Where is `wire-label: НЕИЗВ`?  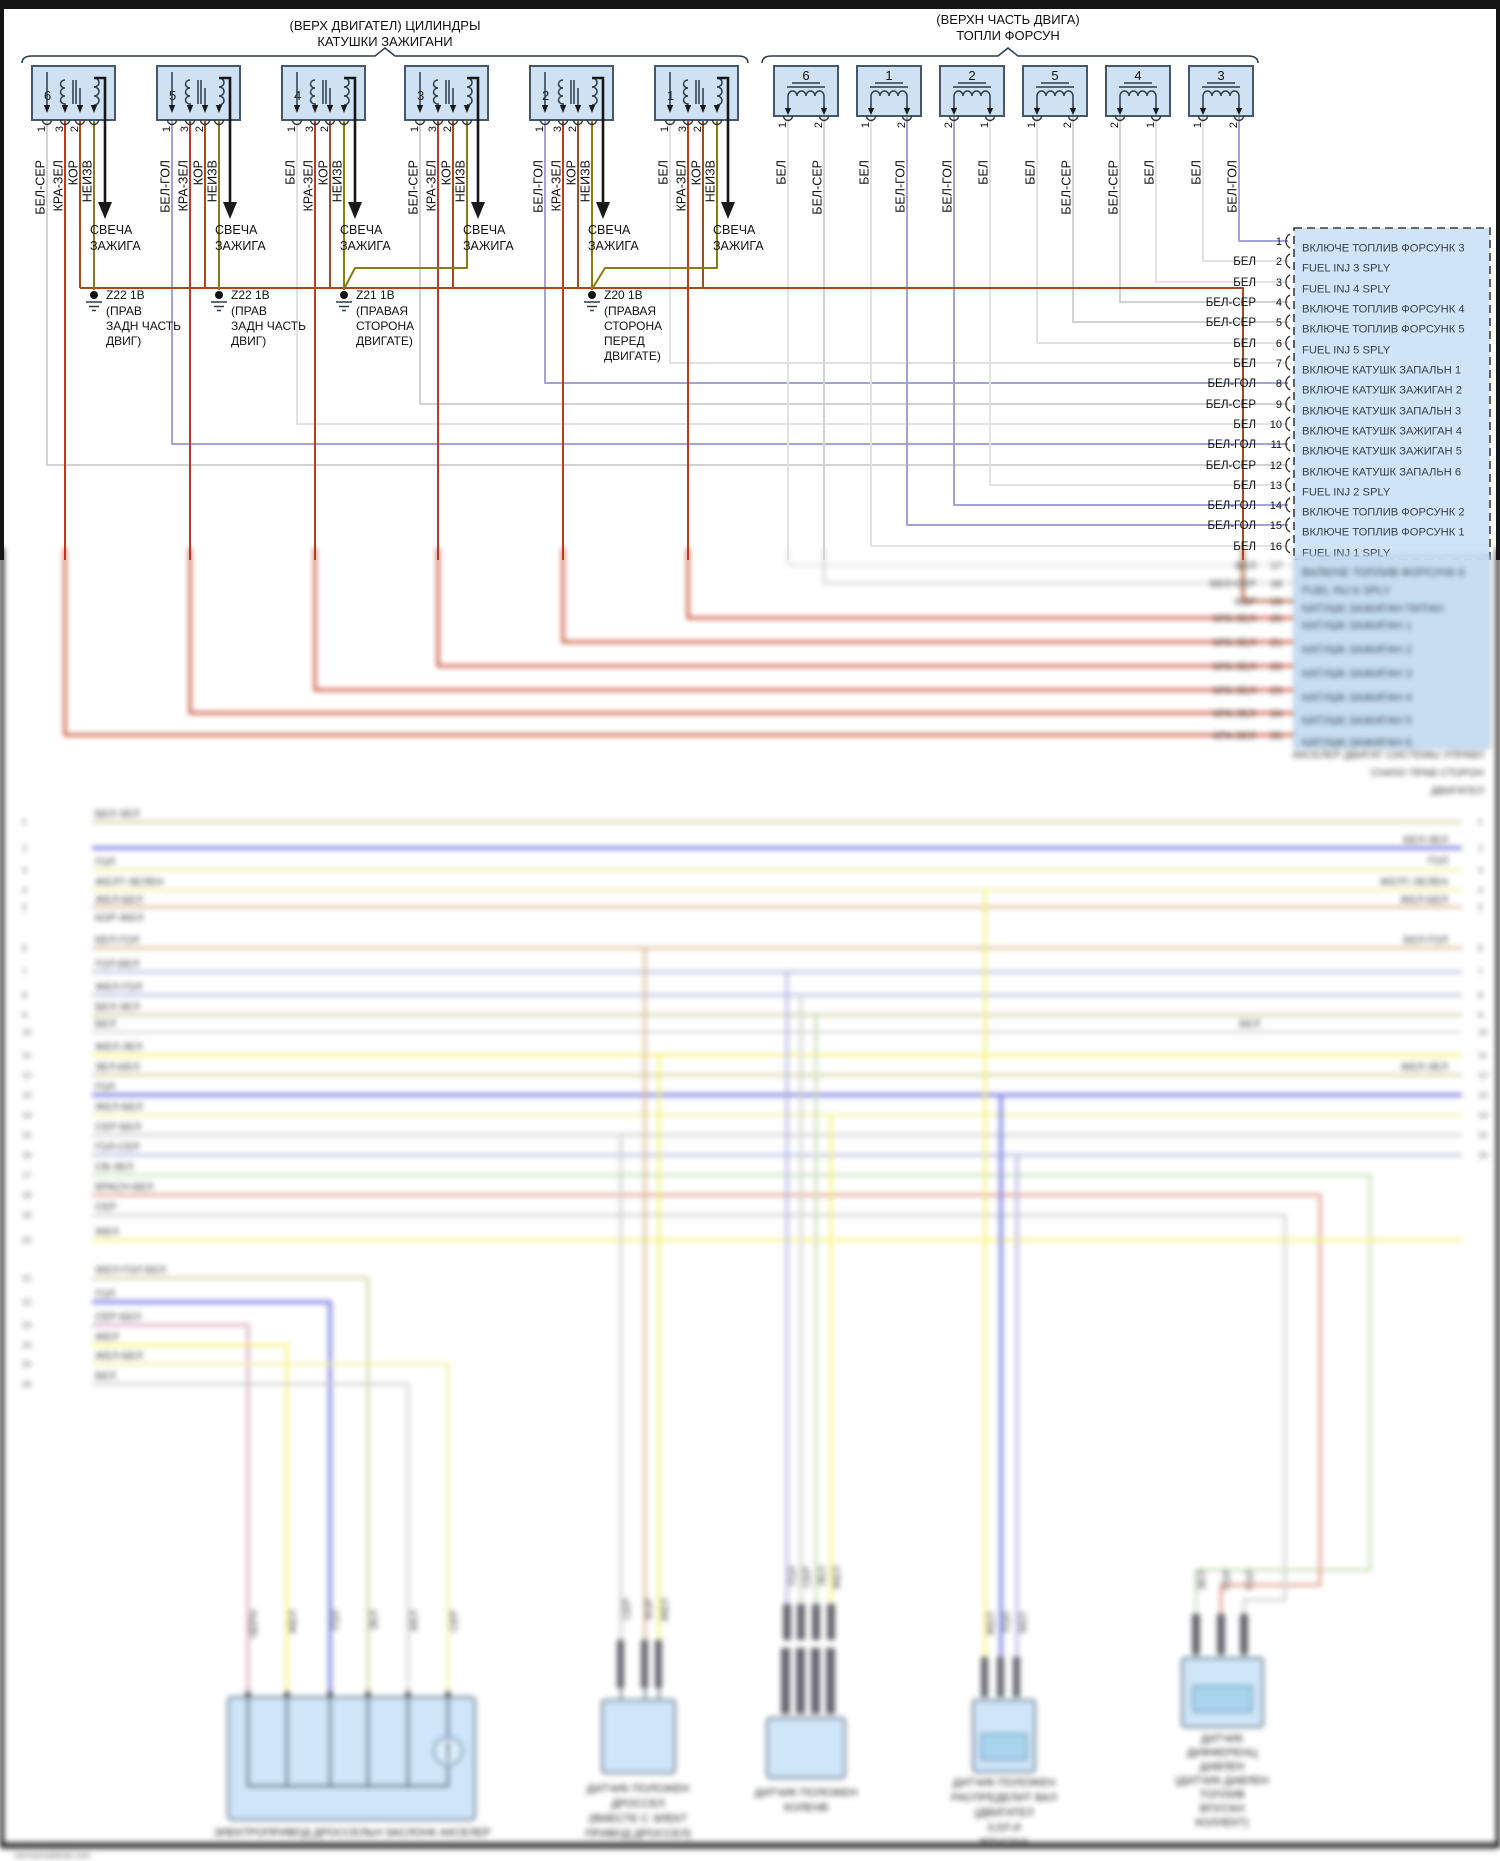 wire-label: НЕИЗВ is located at coordinates (461, 181).